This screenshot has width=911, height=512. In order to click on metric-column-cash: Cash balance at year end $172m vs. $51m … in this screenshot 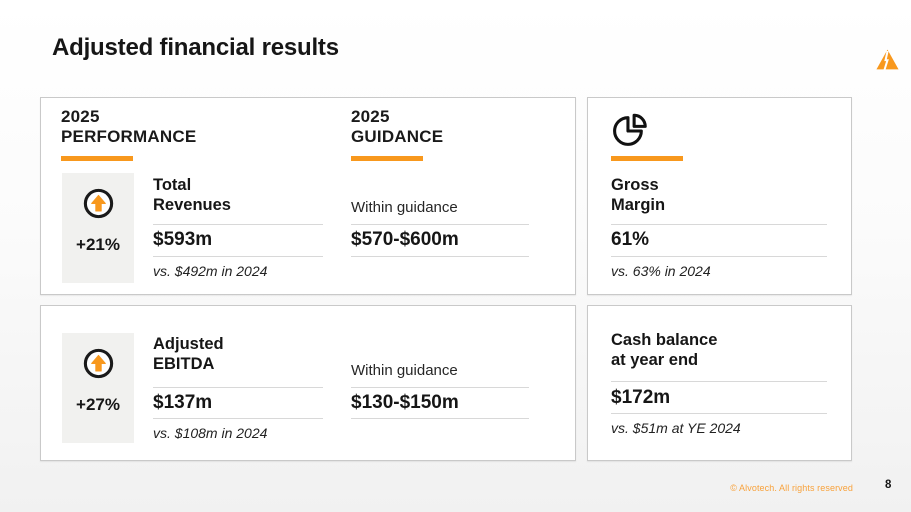, I will do `click(719, 383)`.